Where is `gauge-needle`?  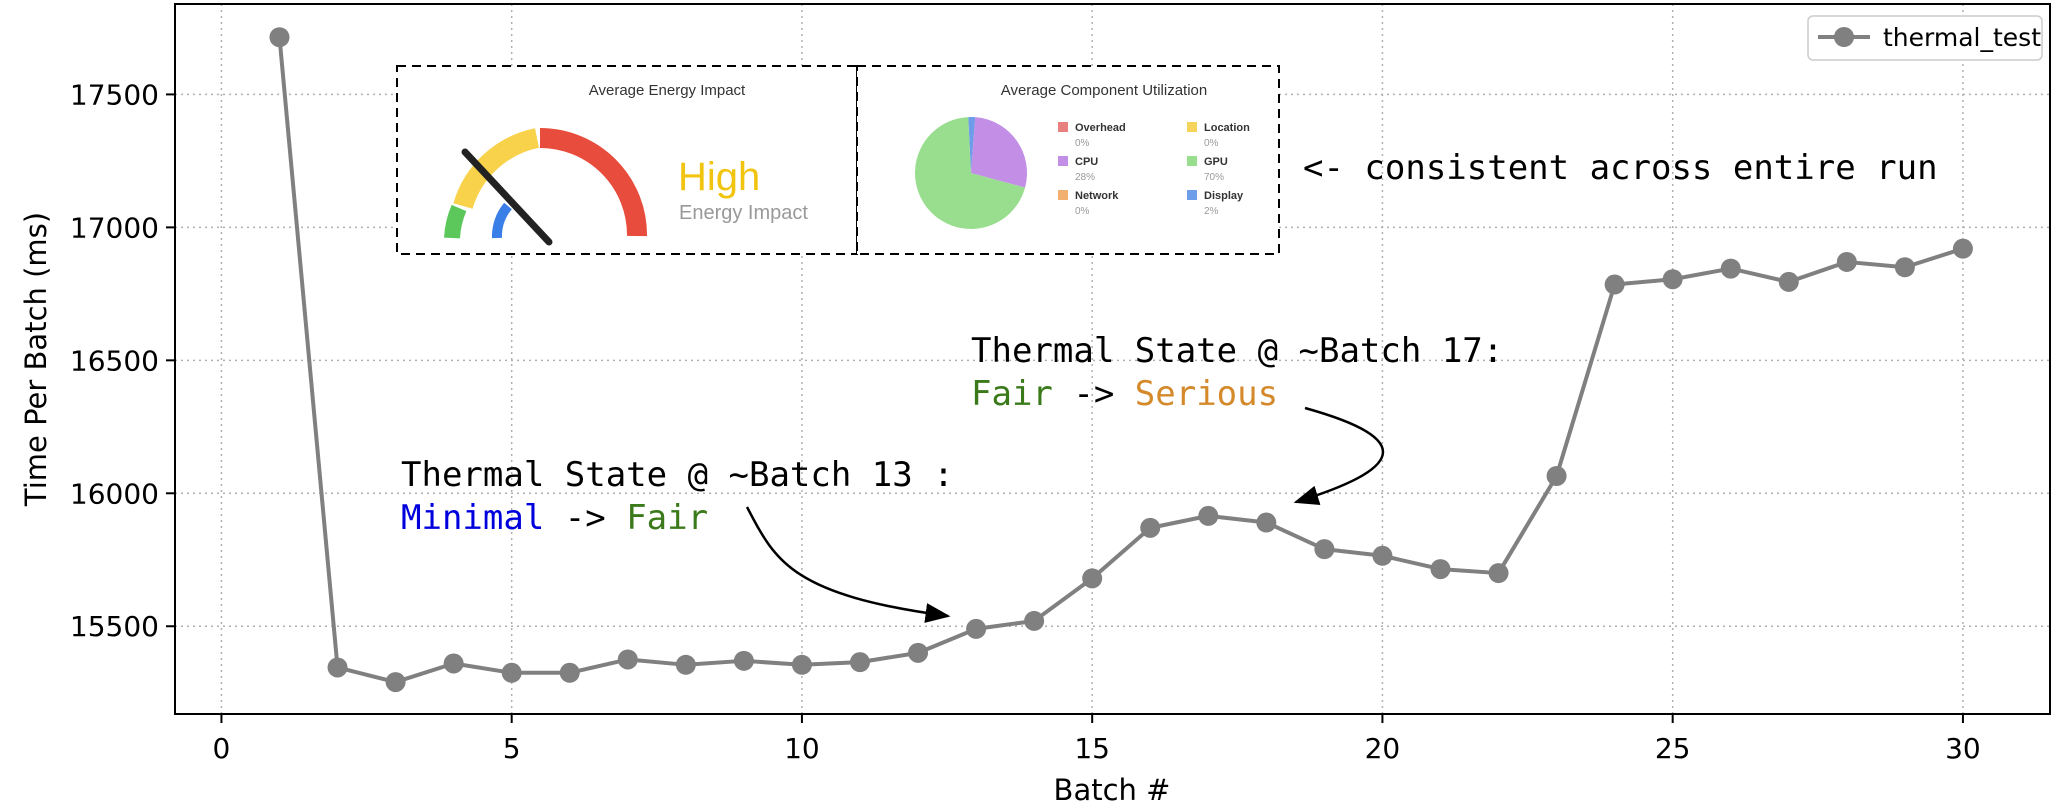
gauge-needle is located at coordinates (507, 197).